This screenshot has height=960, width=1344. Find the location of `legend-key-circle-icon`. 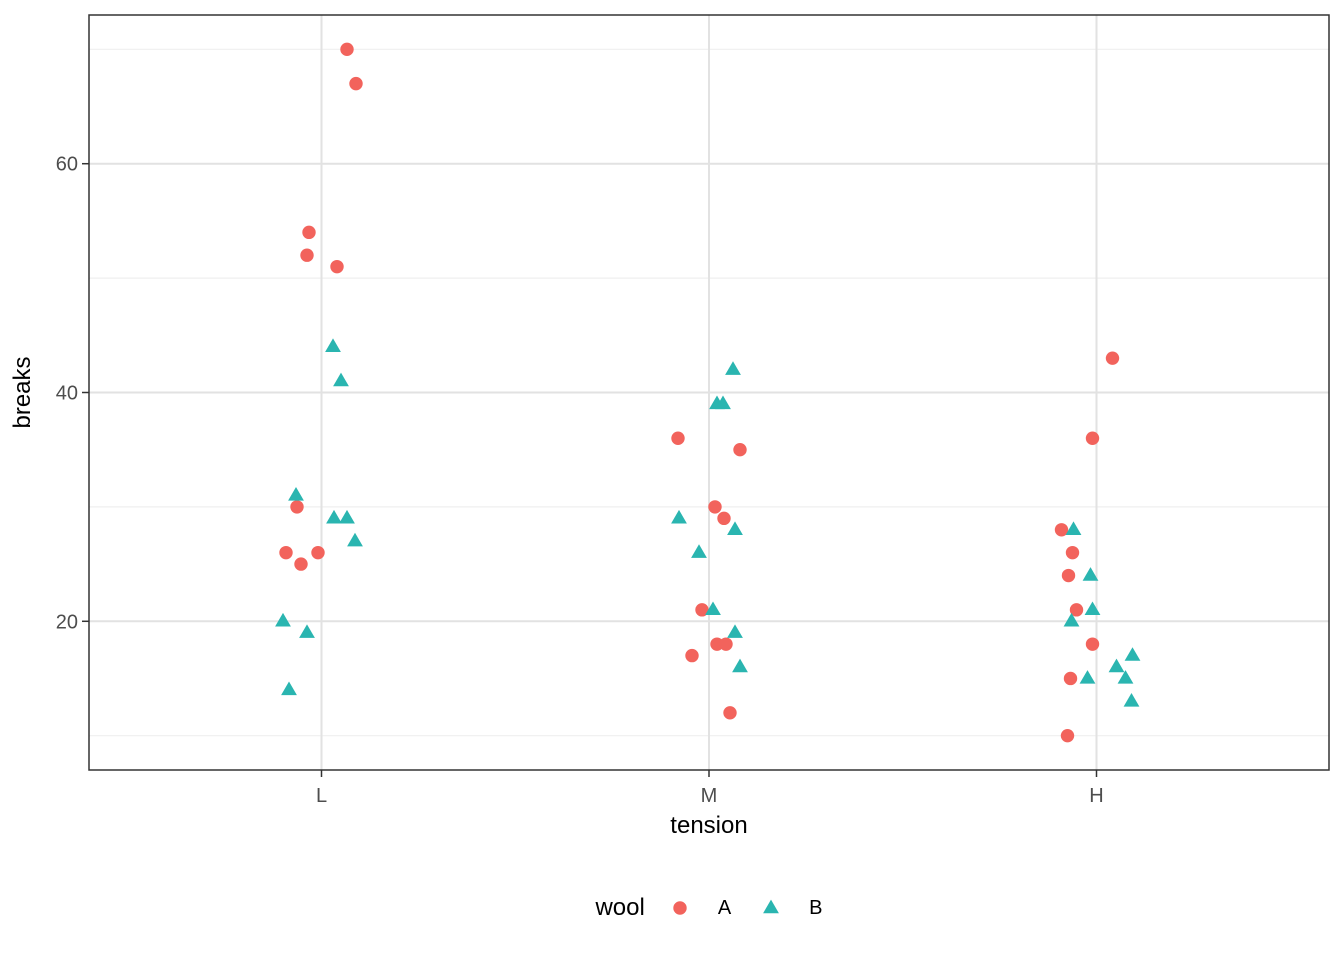

legend-key-circle-icon is located at coordinates (680, 908).